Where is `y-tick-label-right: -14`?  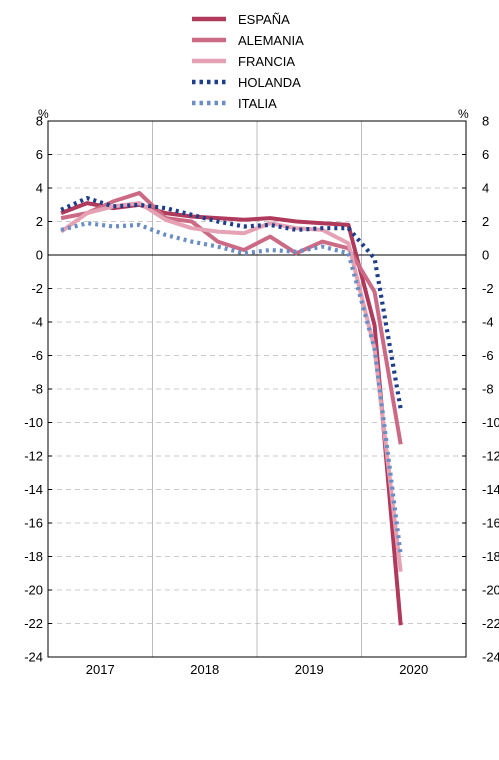
y-tick-label-right: -14 is located at coordinates (490, 489).